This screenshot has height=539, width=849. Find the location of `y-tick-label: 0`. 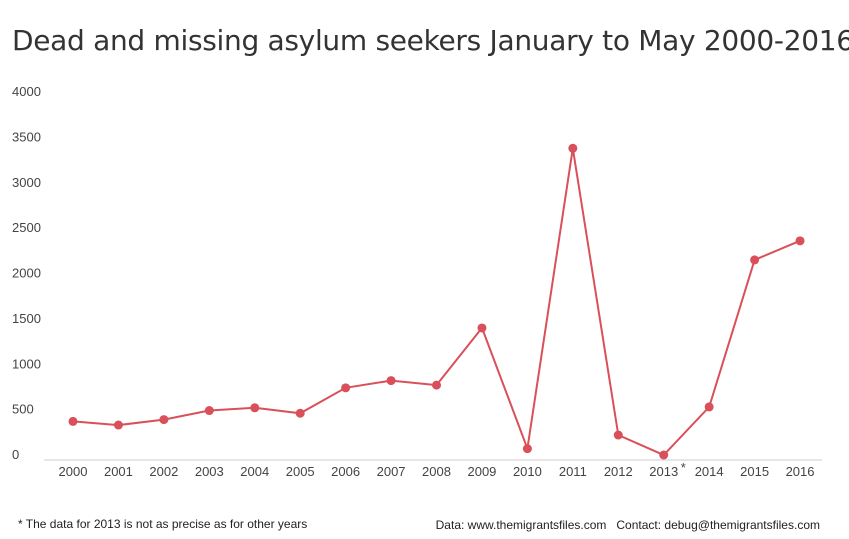

y-tick-label: 0 is located at coordinates (15, 454).